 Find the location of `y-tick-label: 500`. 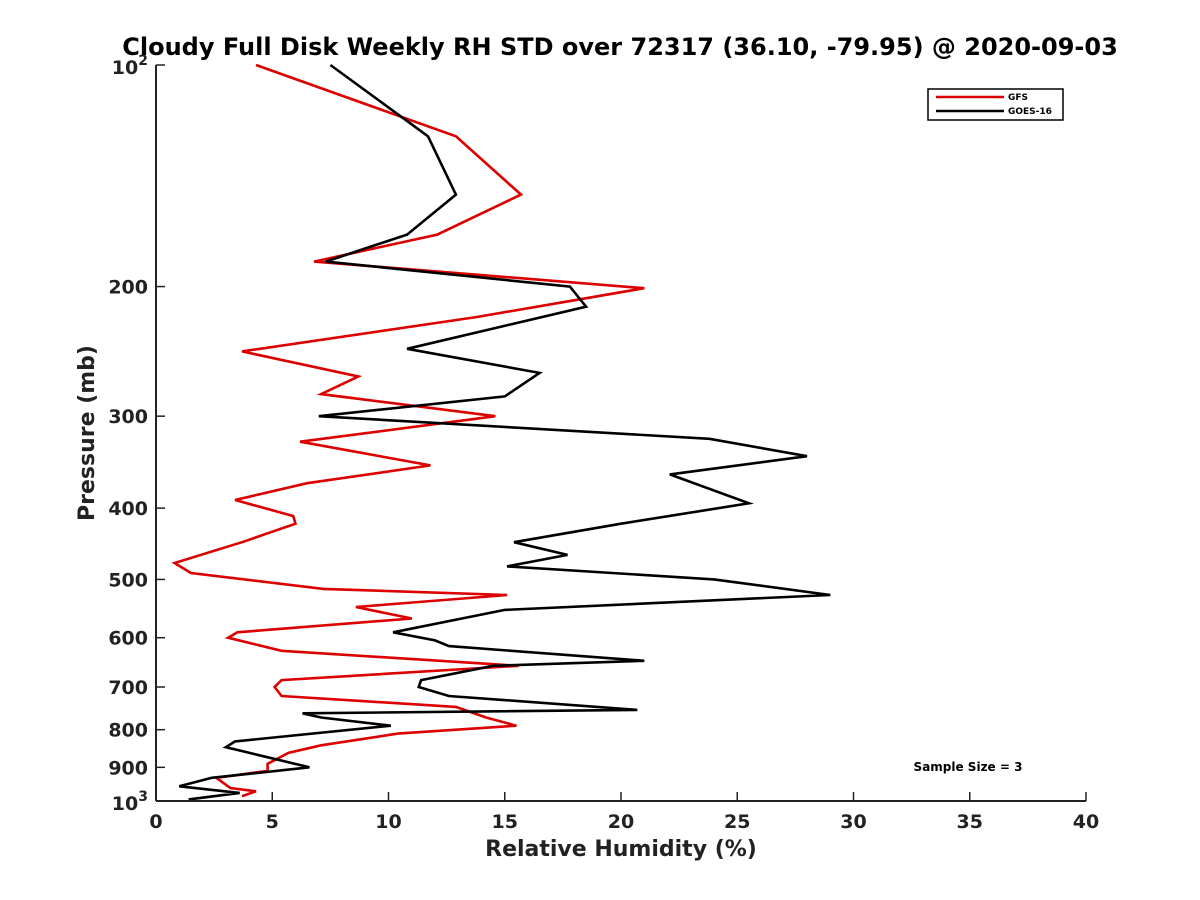

y-tick-label: 500 is located at coordinates (128, 580).